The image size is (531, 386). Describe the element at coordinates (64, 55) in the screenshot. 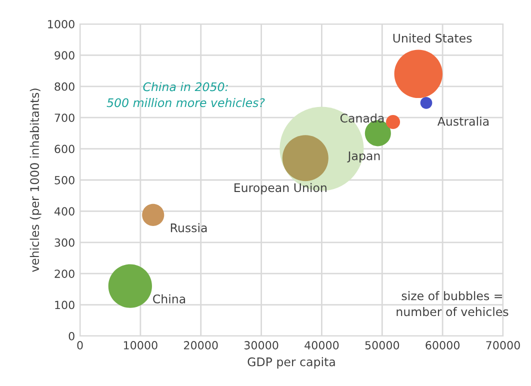

I see `y-tick-label: 900` at that location.